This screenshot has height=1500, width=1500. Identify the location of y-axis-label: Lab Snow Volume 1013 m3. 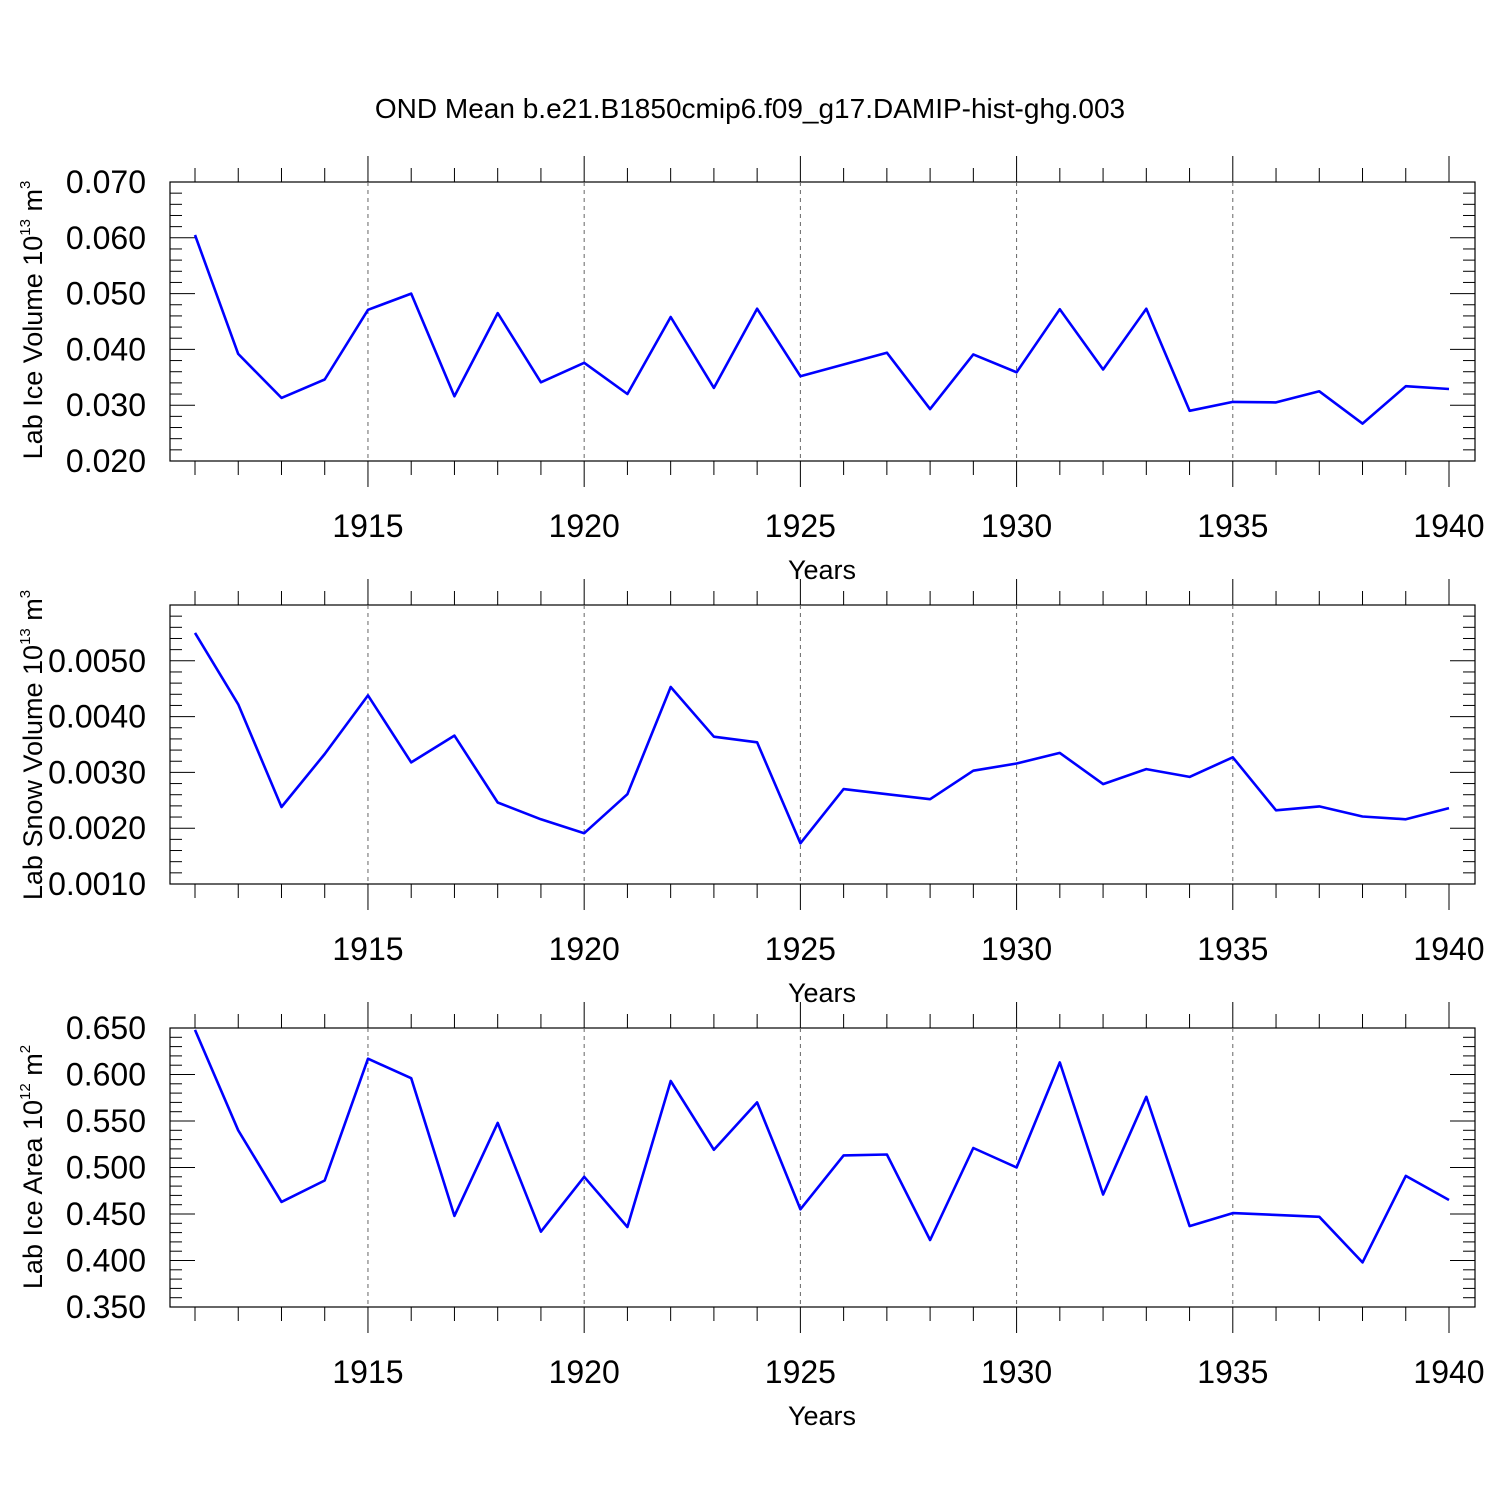
(32, 745).